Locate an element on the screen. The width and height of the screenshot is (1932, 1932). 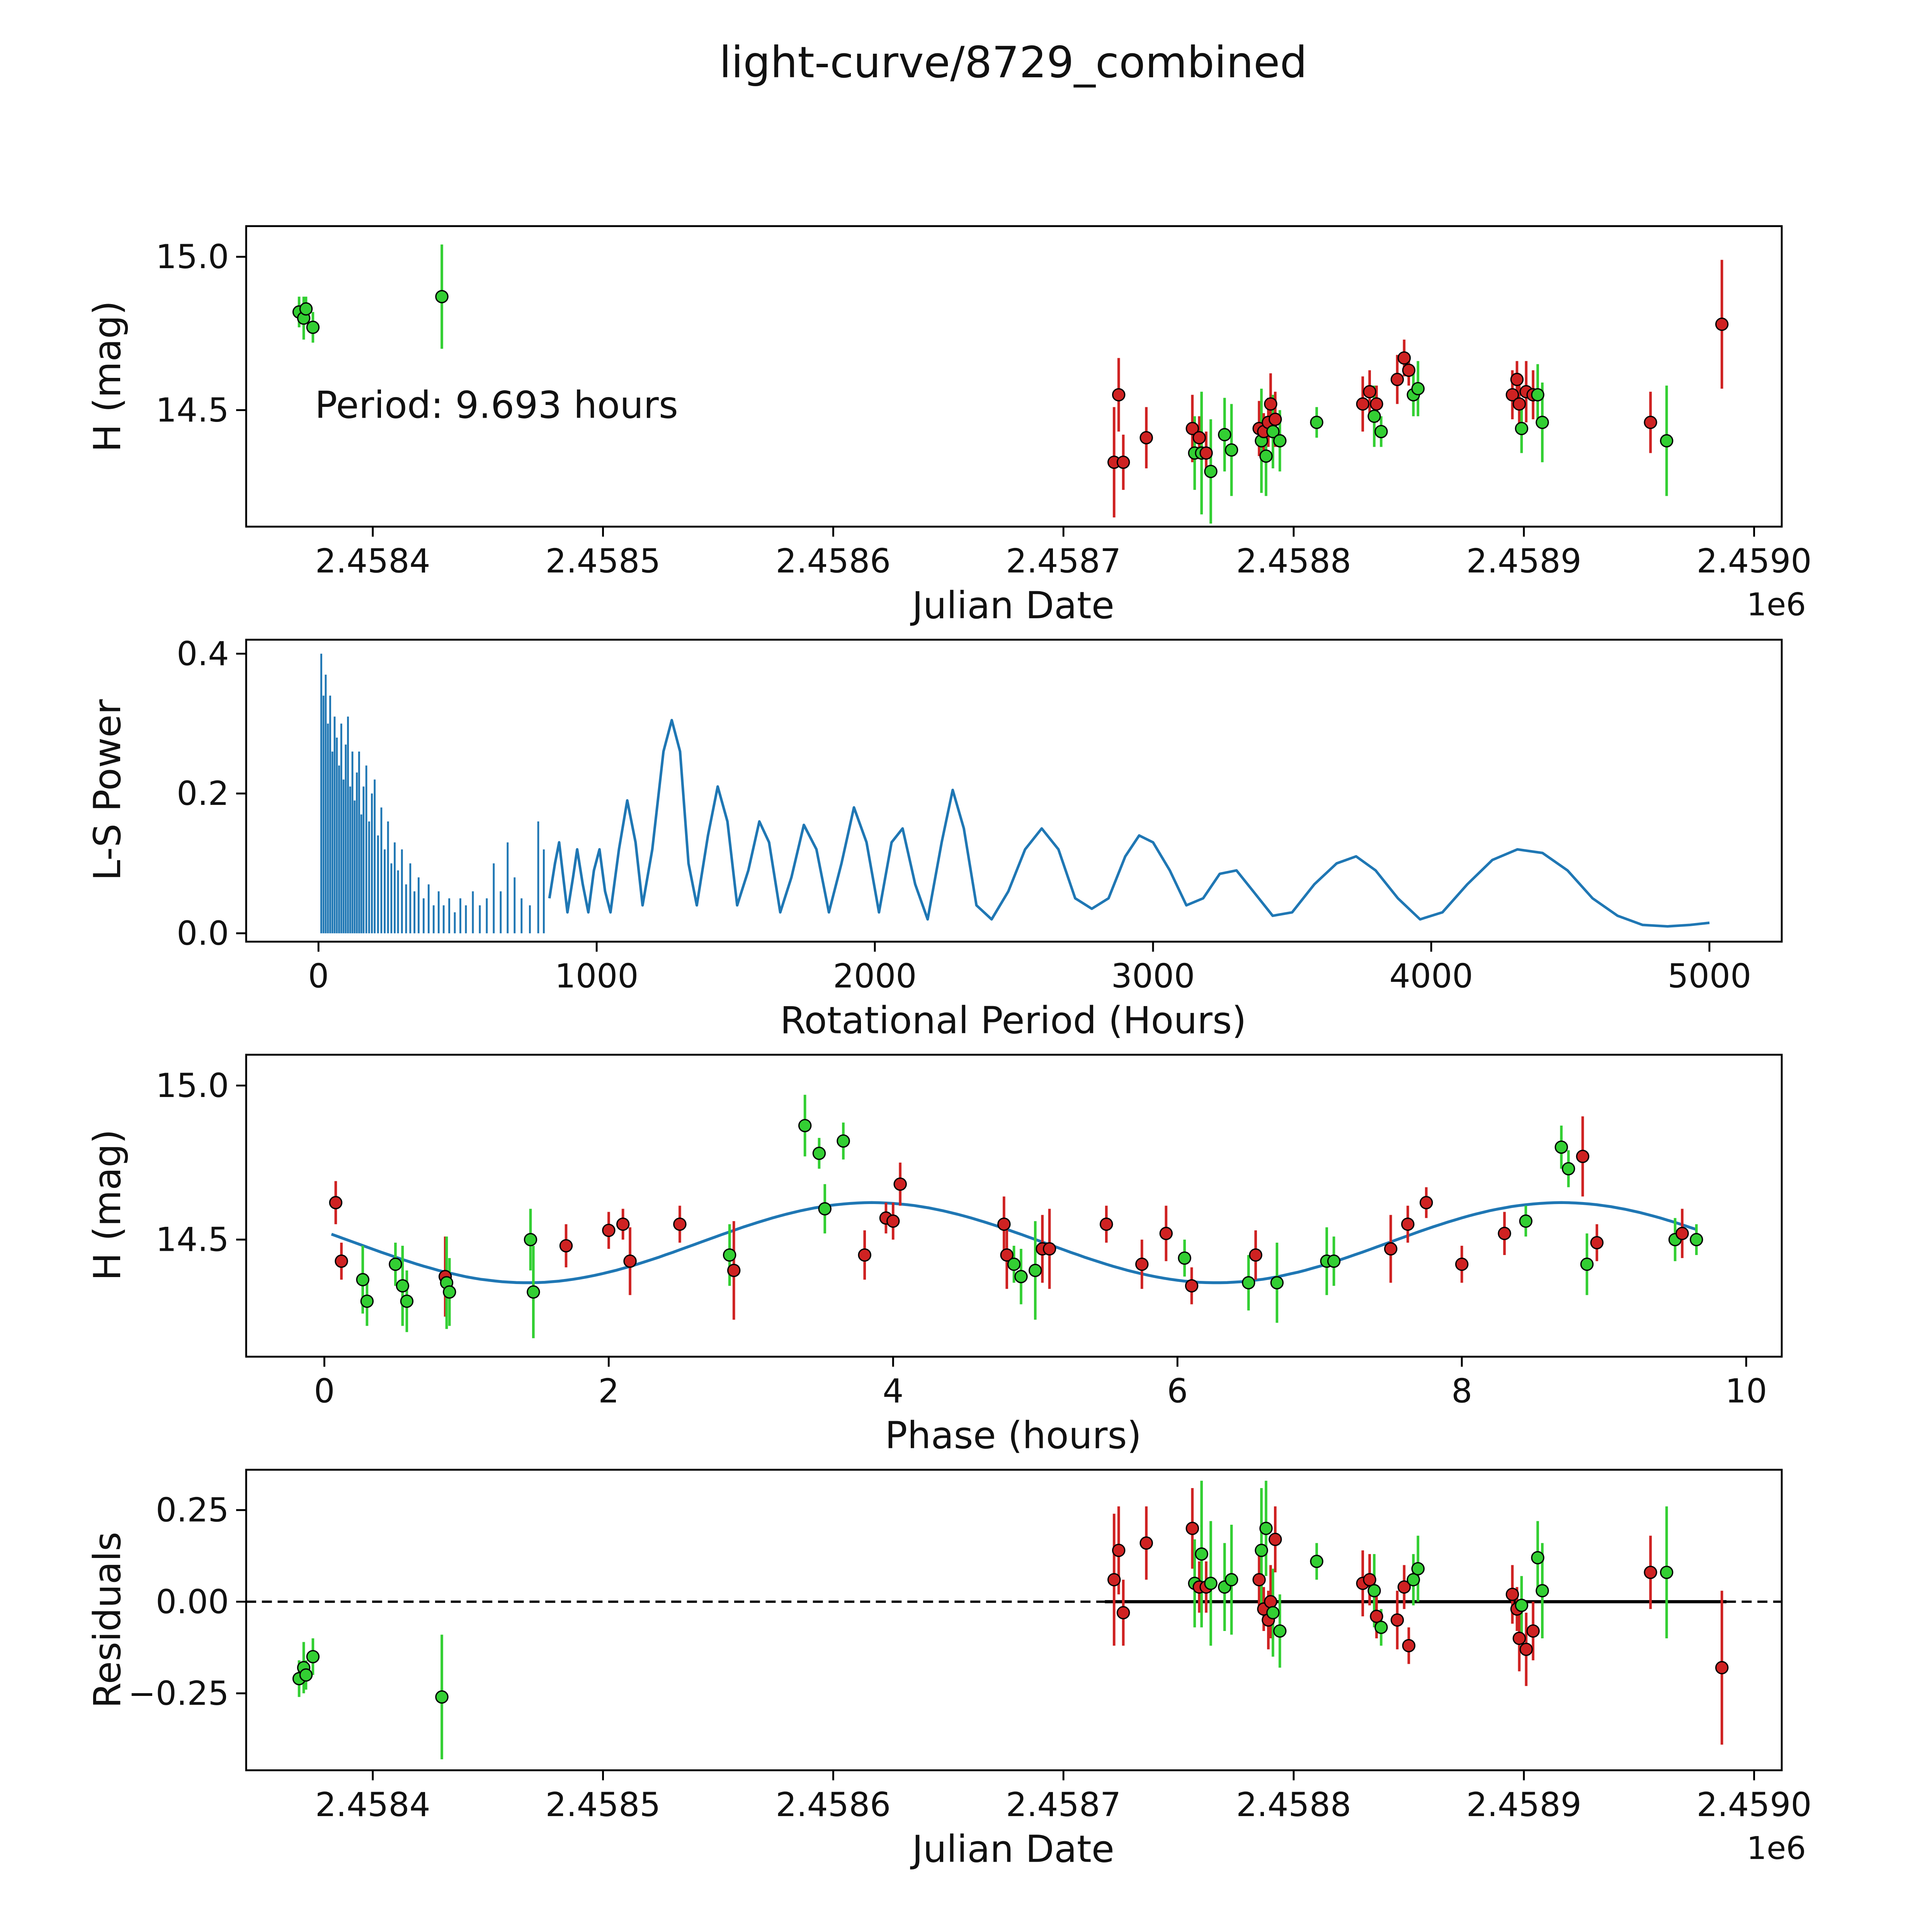
figure-title: light-curve/8729_combined is located at coordinates (1013, 63).